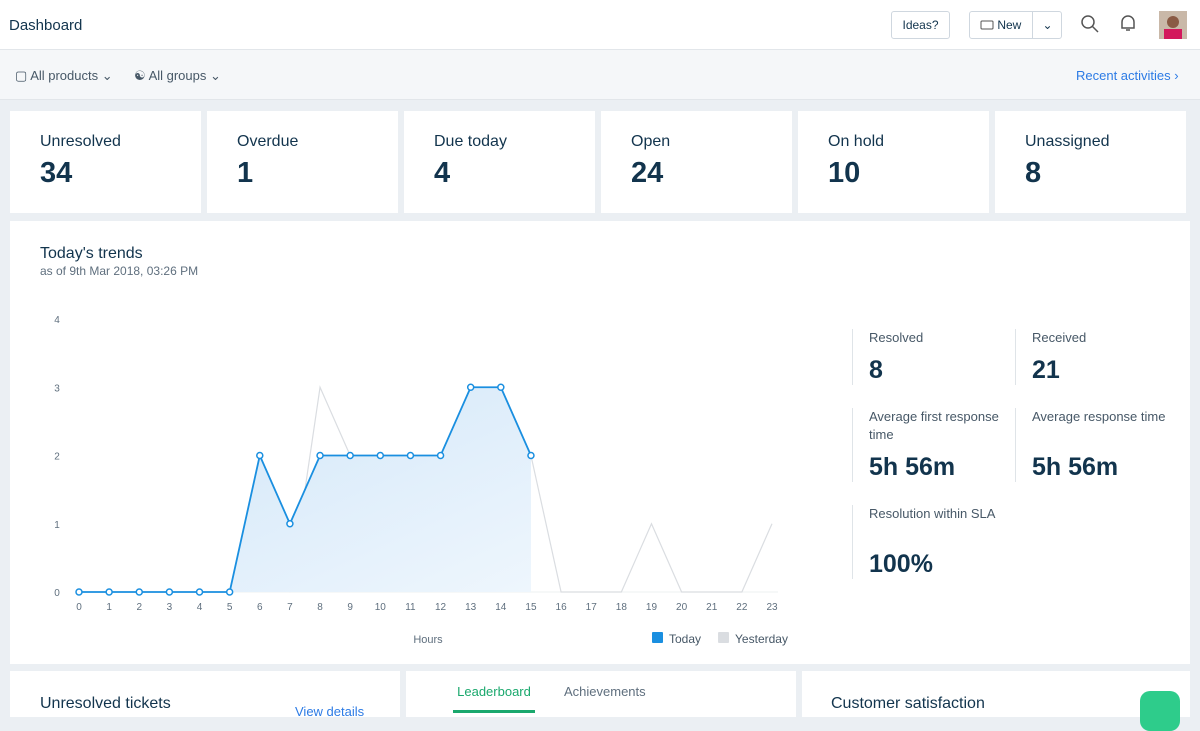 The height and width of the screenshot is (731, 1200). I want to click on x-tick-label: 0, so click(79, 607).